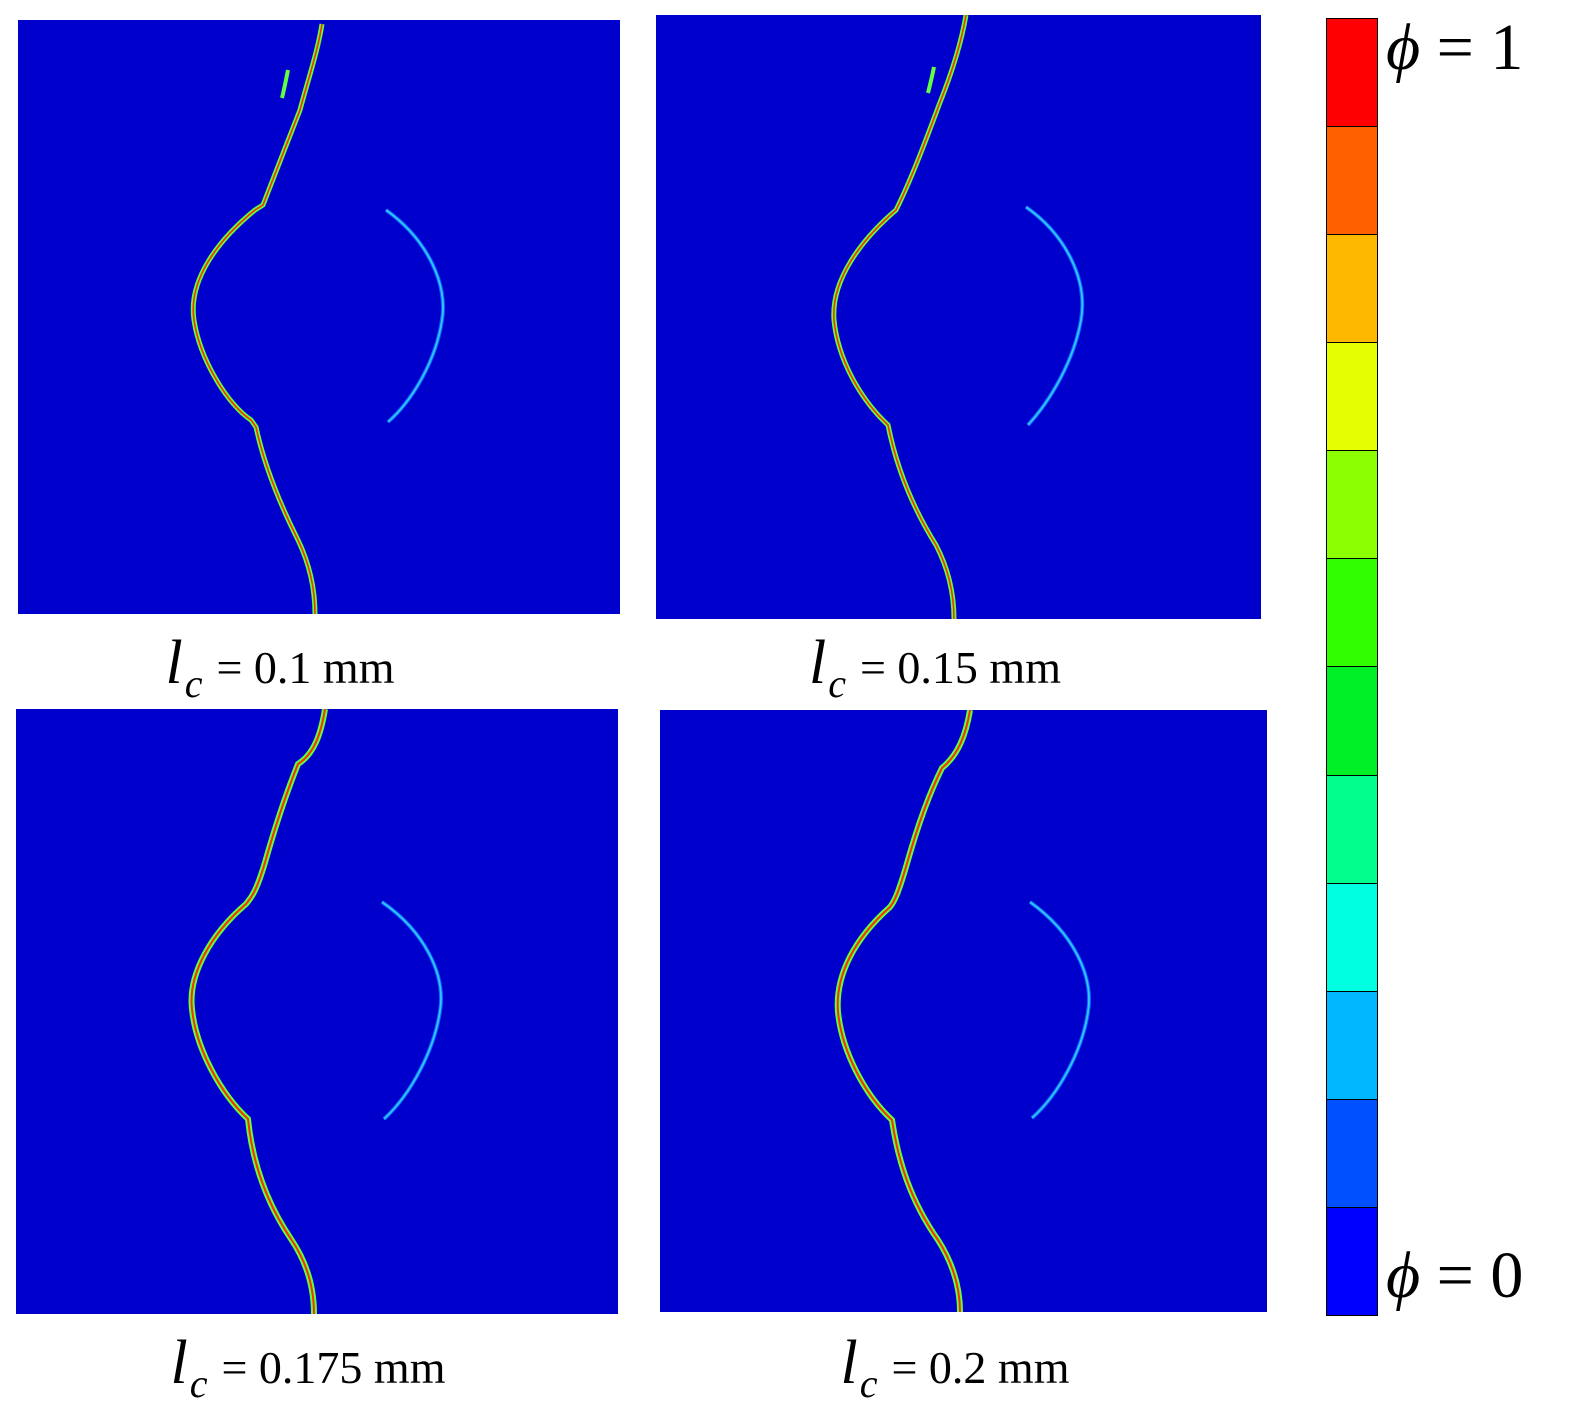 This screenshot has width=1576, height=1419. Describe the element at coordinates (1472, 47) in the screenshot. I see `colorbar-top-value: = 1` at that location.